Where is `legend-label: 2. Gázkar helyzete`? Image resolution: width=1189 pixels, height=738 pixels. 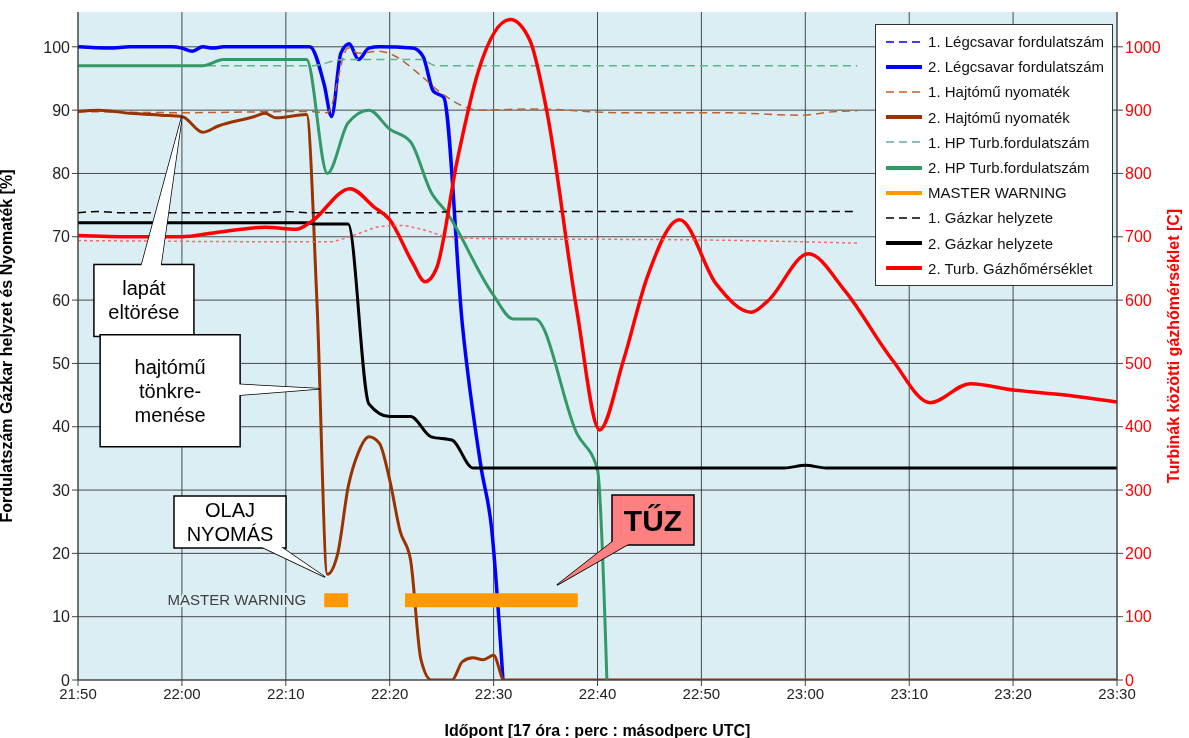
legend-label: 2. Gázkar helyzete is located at coordinates (991, 243).